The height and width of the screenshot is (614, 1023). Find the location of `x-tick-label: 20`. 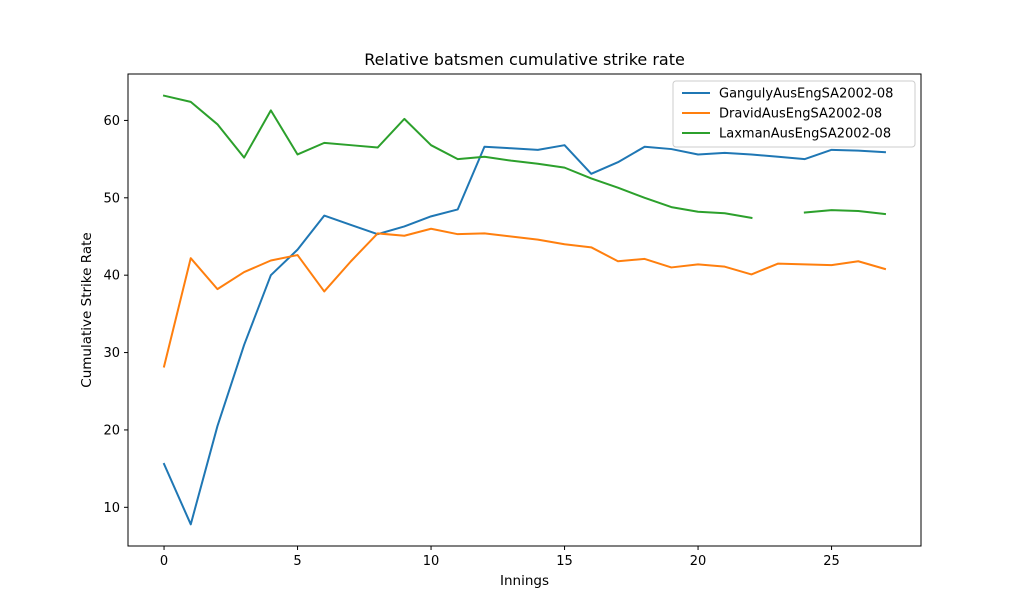

x-tick-label: 20 is located at coordinates (698, 561).